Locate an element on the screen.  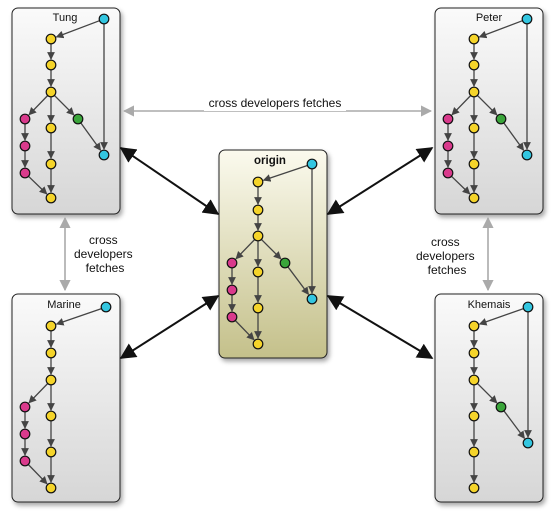
commit-graph-tung is located at coordinates (64, 108).